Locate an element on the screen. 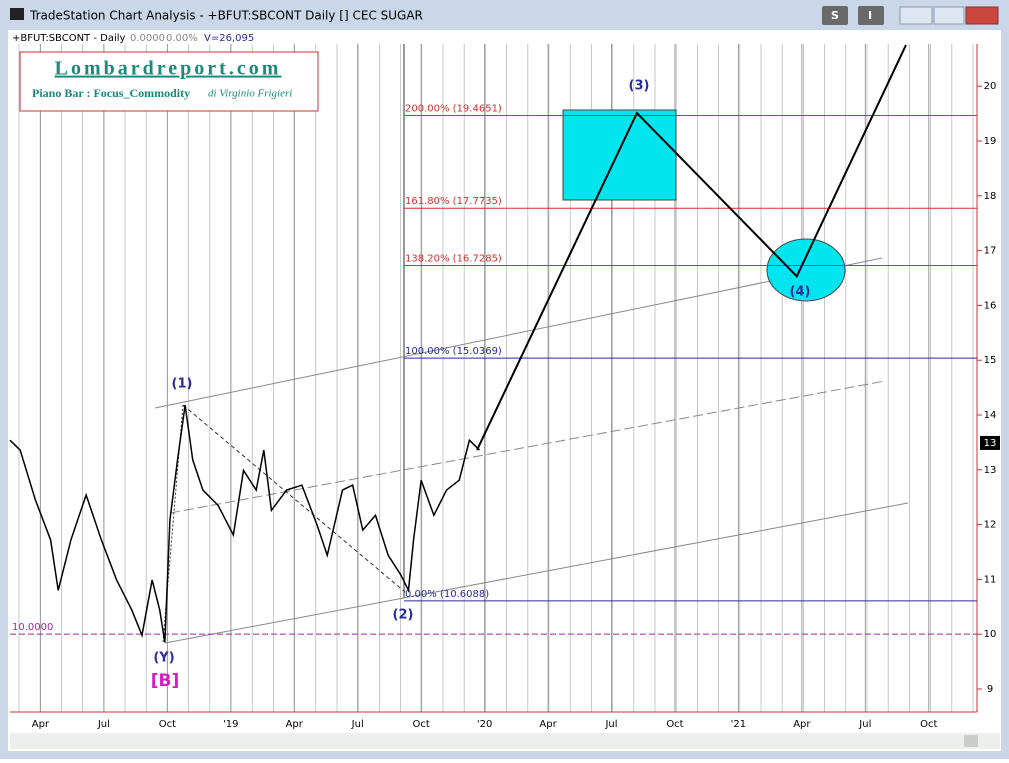  s-label: S is located at coordinates (835, 15).